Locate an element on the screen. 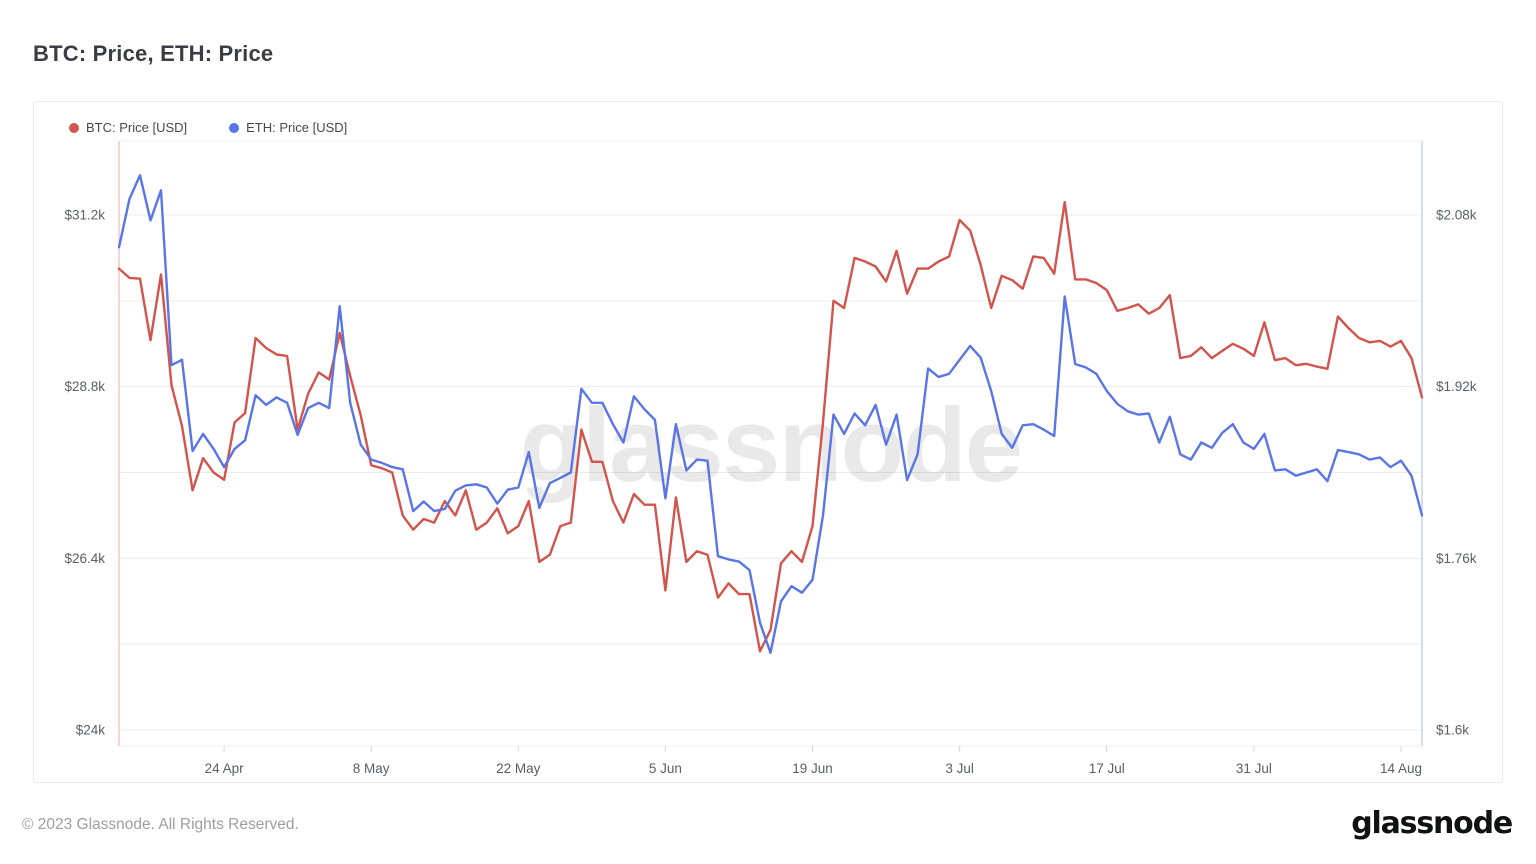  btc-series-dot-icon is located at coordinates (74, 127).